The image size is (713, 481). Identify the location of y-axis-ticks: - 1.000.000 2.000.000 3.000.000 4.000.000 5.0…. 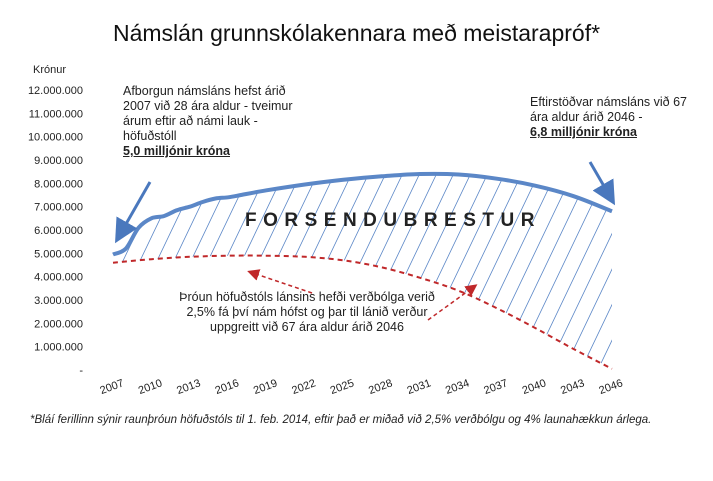
(55, 231).